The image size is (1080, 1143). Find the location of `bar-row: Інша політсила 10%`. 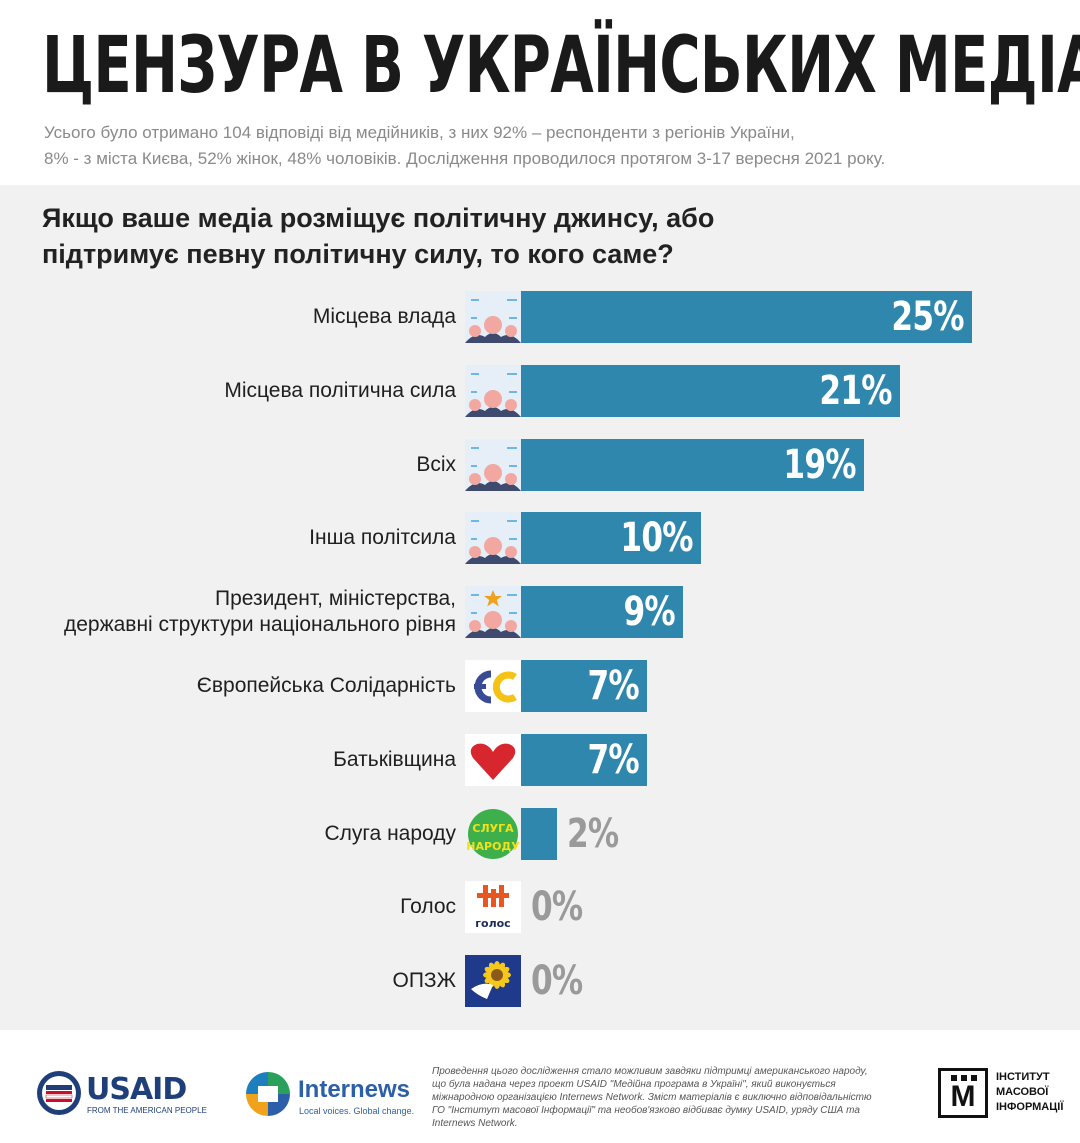

bar-row: Інша політсила 10% is located at coordinates (540, 538).